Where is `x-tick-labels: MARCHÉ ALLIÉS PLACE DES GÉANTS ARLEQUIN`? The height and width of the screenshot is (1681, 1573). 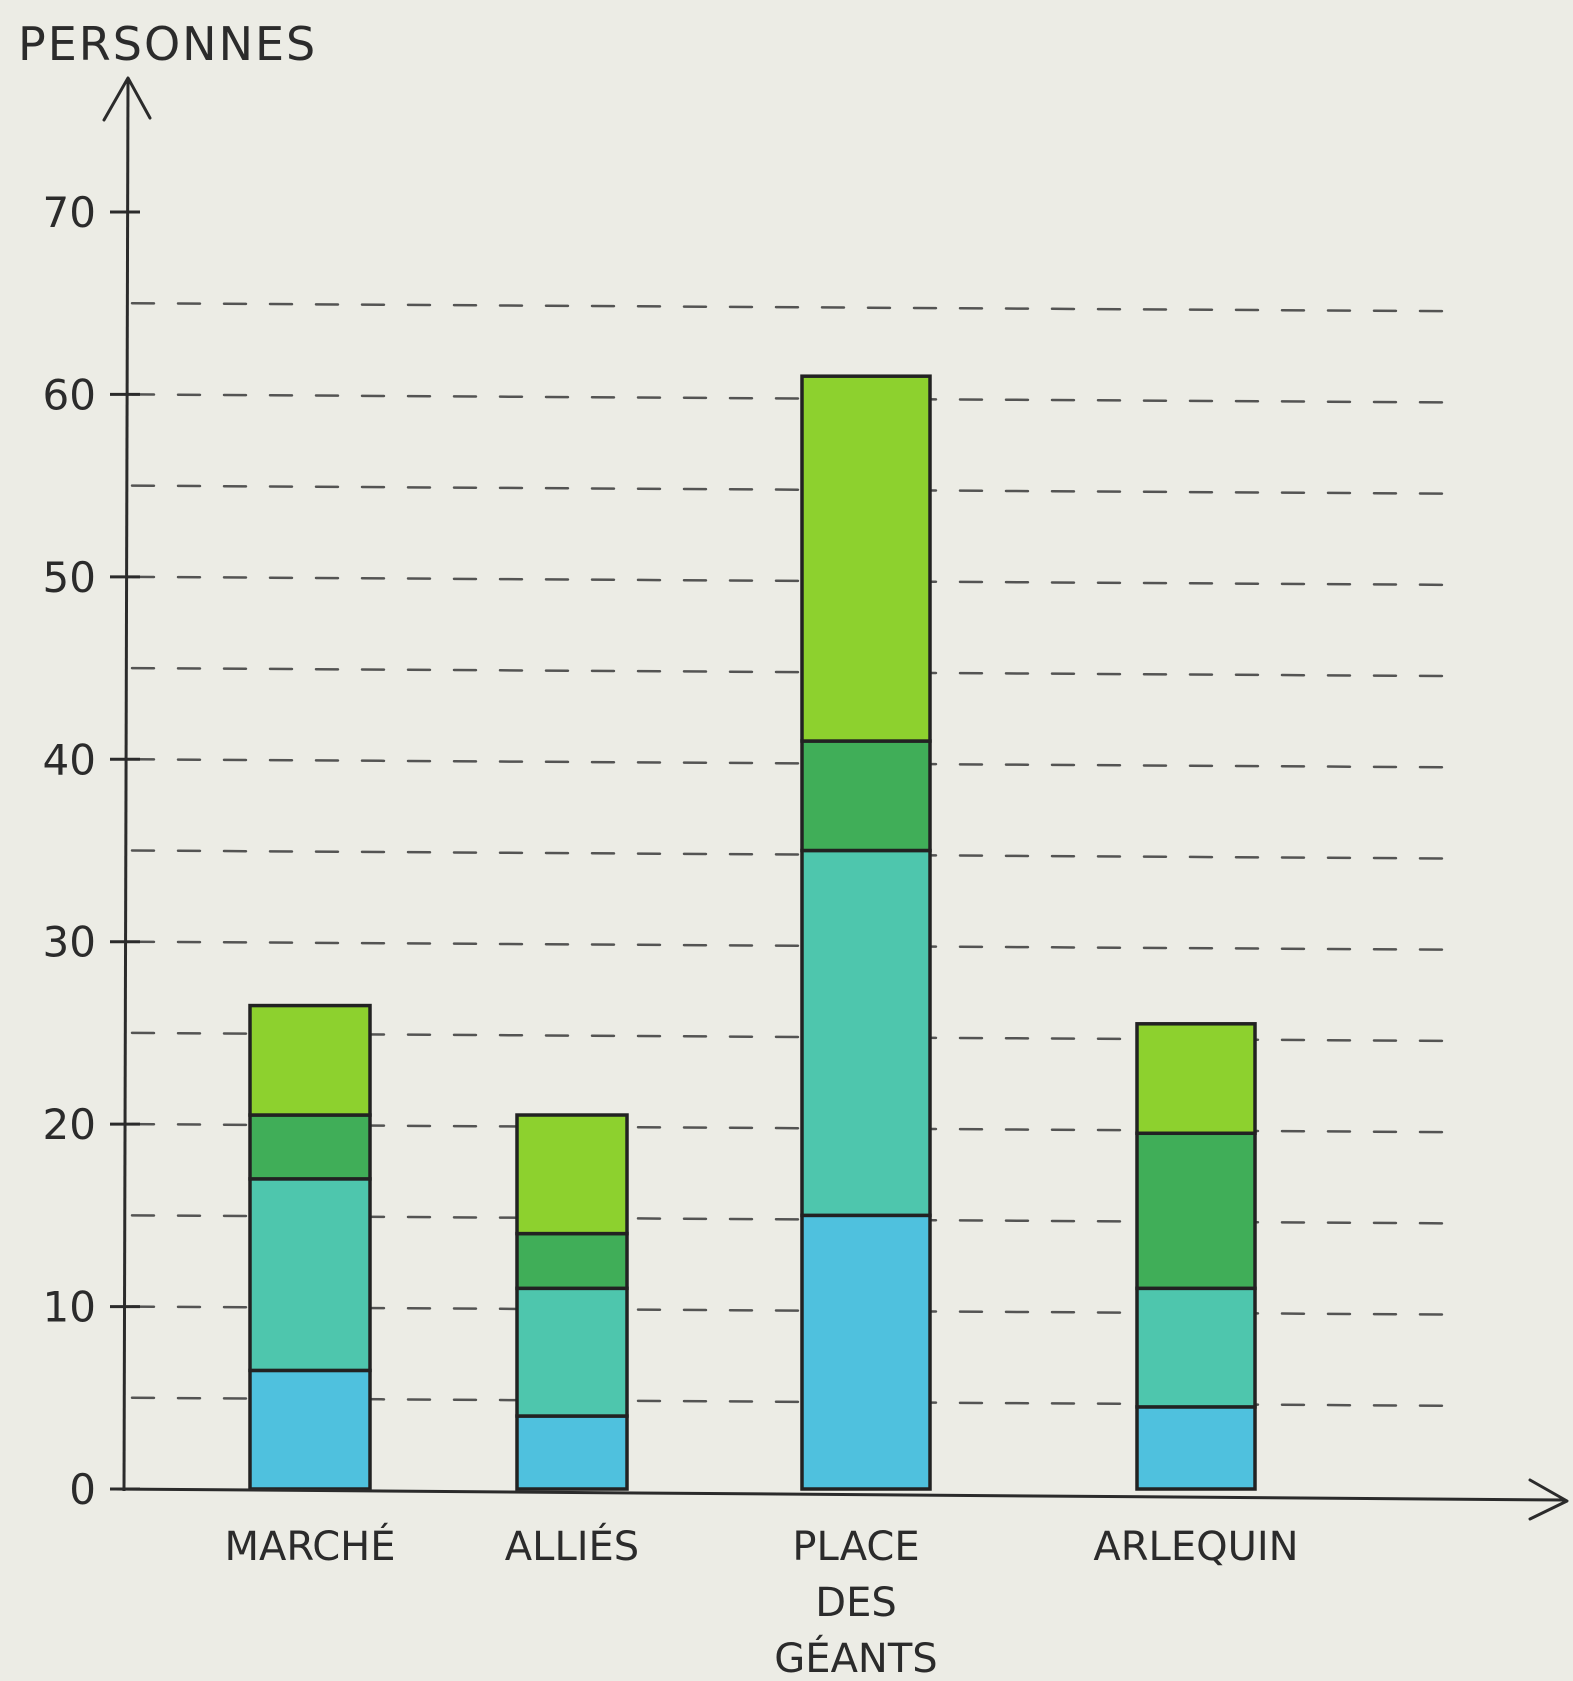 x-tick-labels: MARCHÉ ALLIÉS PLACE DES GÉANTS ARLEQUIN is located at coordinates (762, 1601).